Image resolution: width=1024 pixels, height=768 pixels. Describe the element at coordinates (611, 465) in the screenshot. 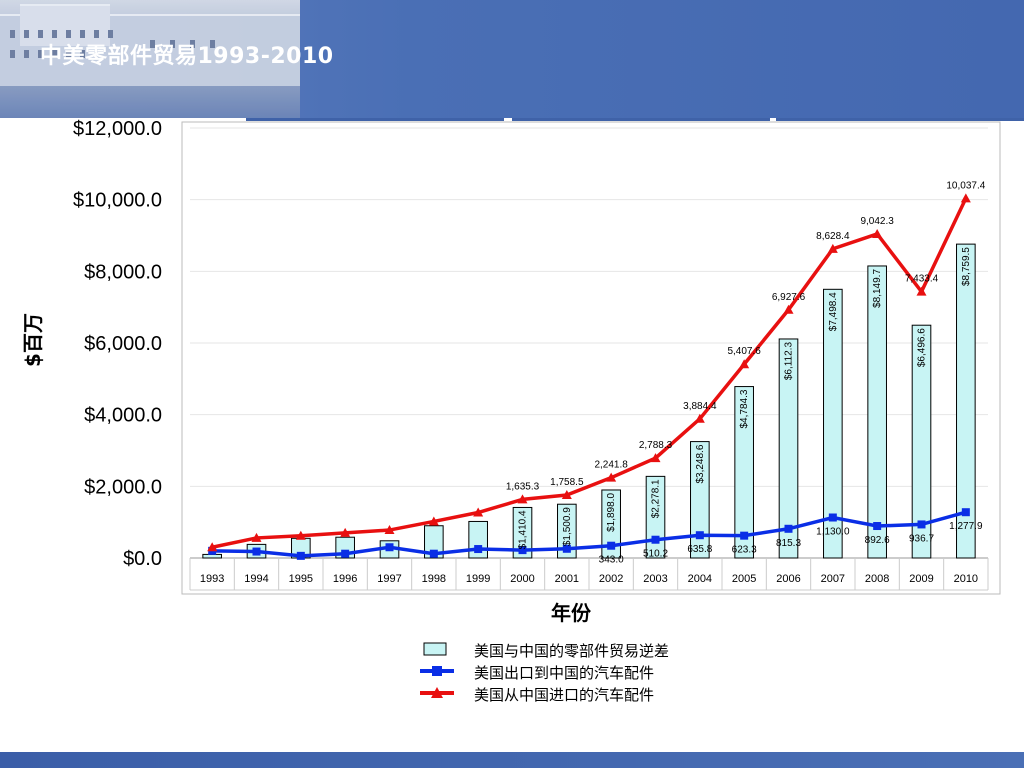

I see `line-data-label: 2,241.8` at that location.